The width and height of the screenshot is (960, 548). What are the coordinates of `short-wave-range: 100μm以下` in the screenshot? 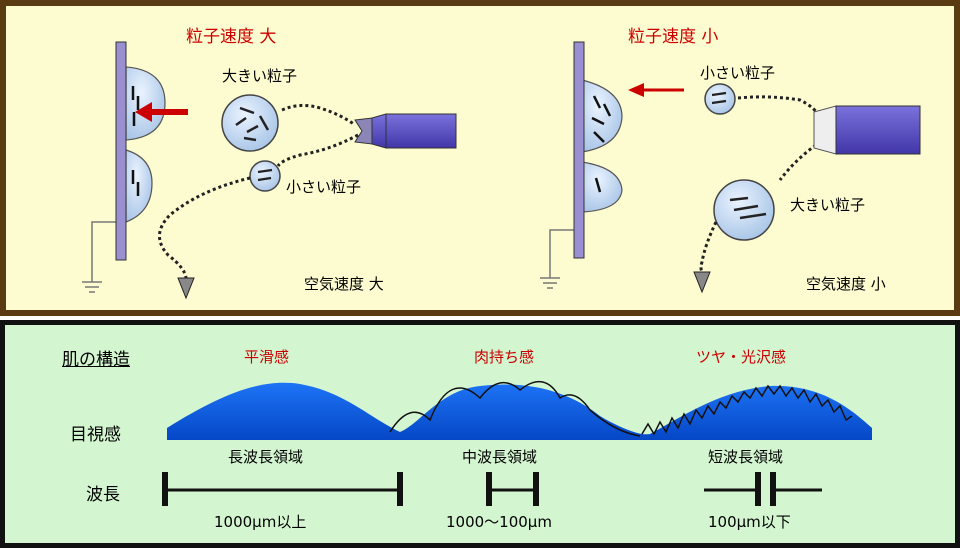 It's located at (749, 522).